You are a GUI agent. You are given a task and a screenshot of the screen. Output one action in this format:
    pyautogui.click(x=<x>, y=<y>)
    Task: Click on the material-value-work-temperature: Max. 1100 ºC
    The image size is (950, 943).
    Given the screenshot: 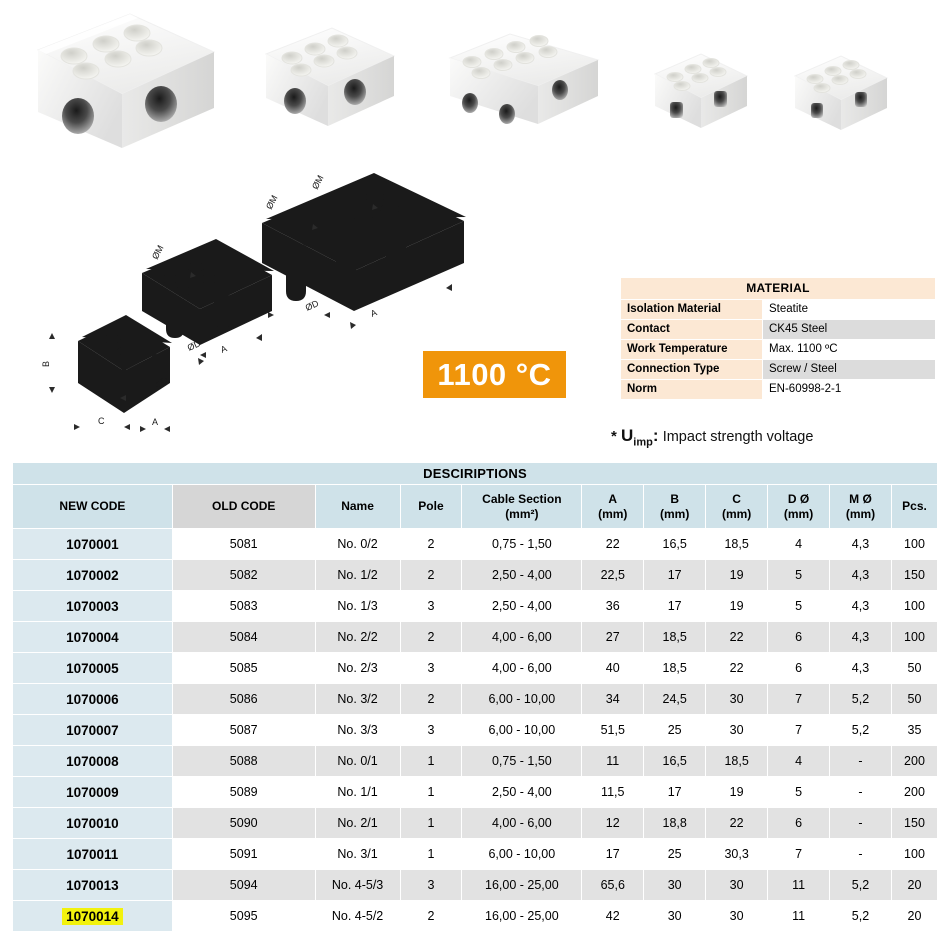 What is the action you would take?
    pyautogui.click(x=849, y=349)
    